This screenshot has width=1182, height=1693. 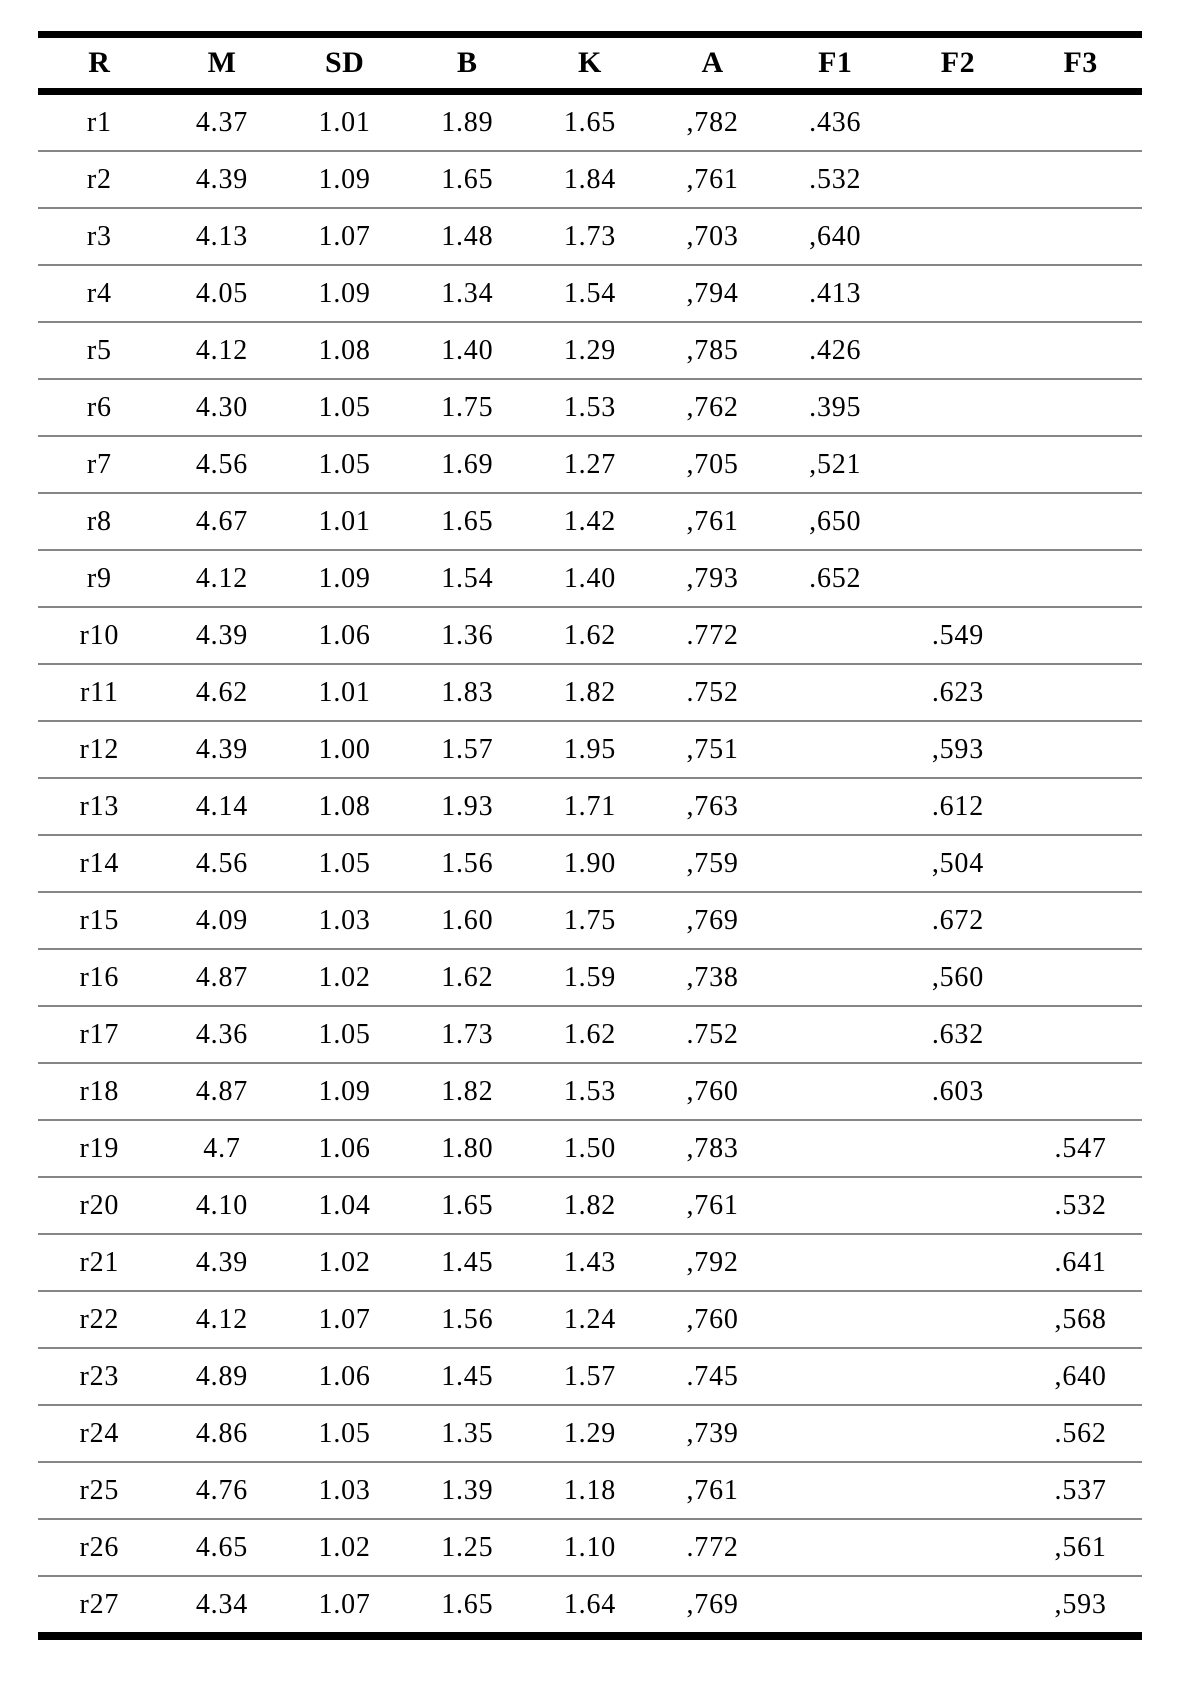 What do you see at coordinates (222, 1547) in the screenshot?
I see `table-cell: 4.65` at bounding box center [222, 1547].